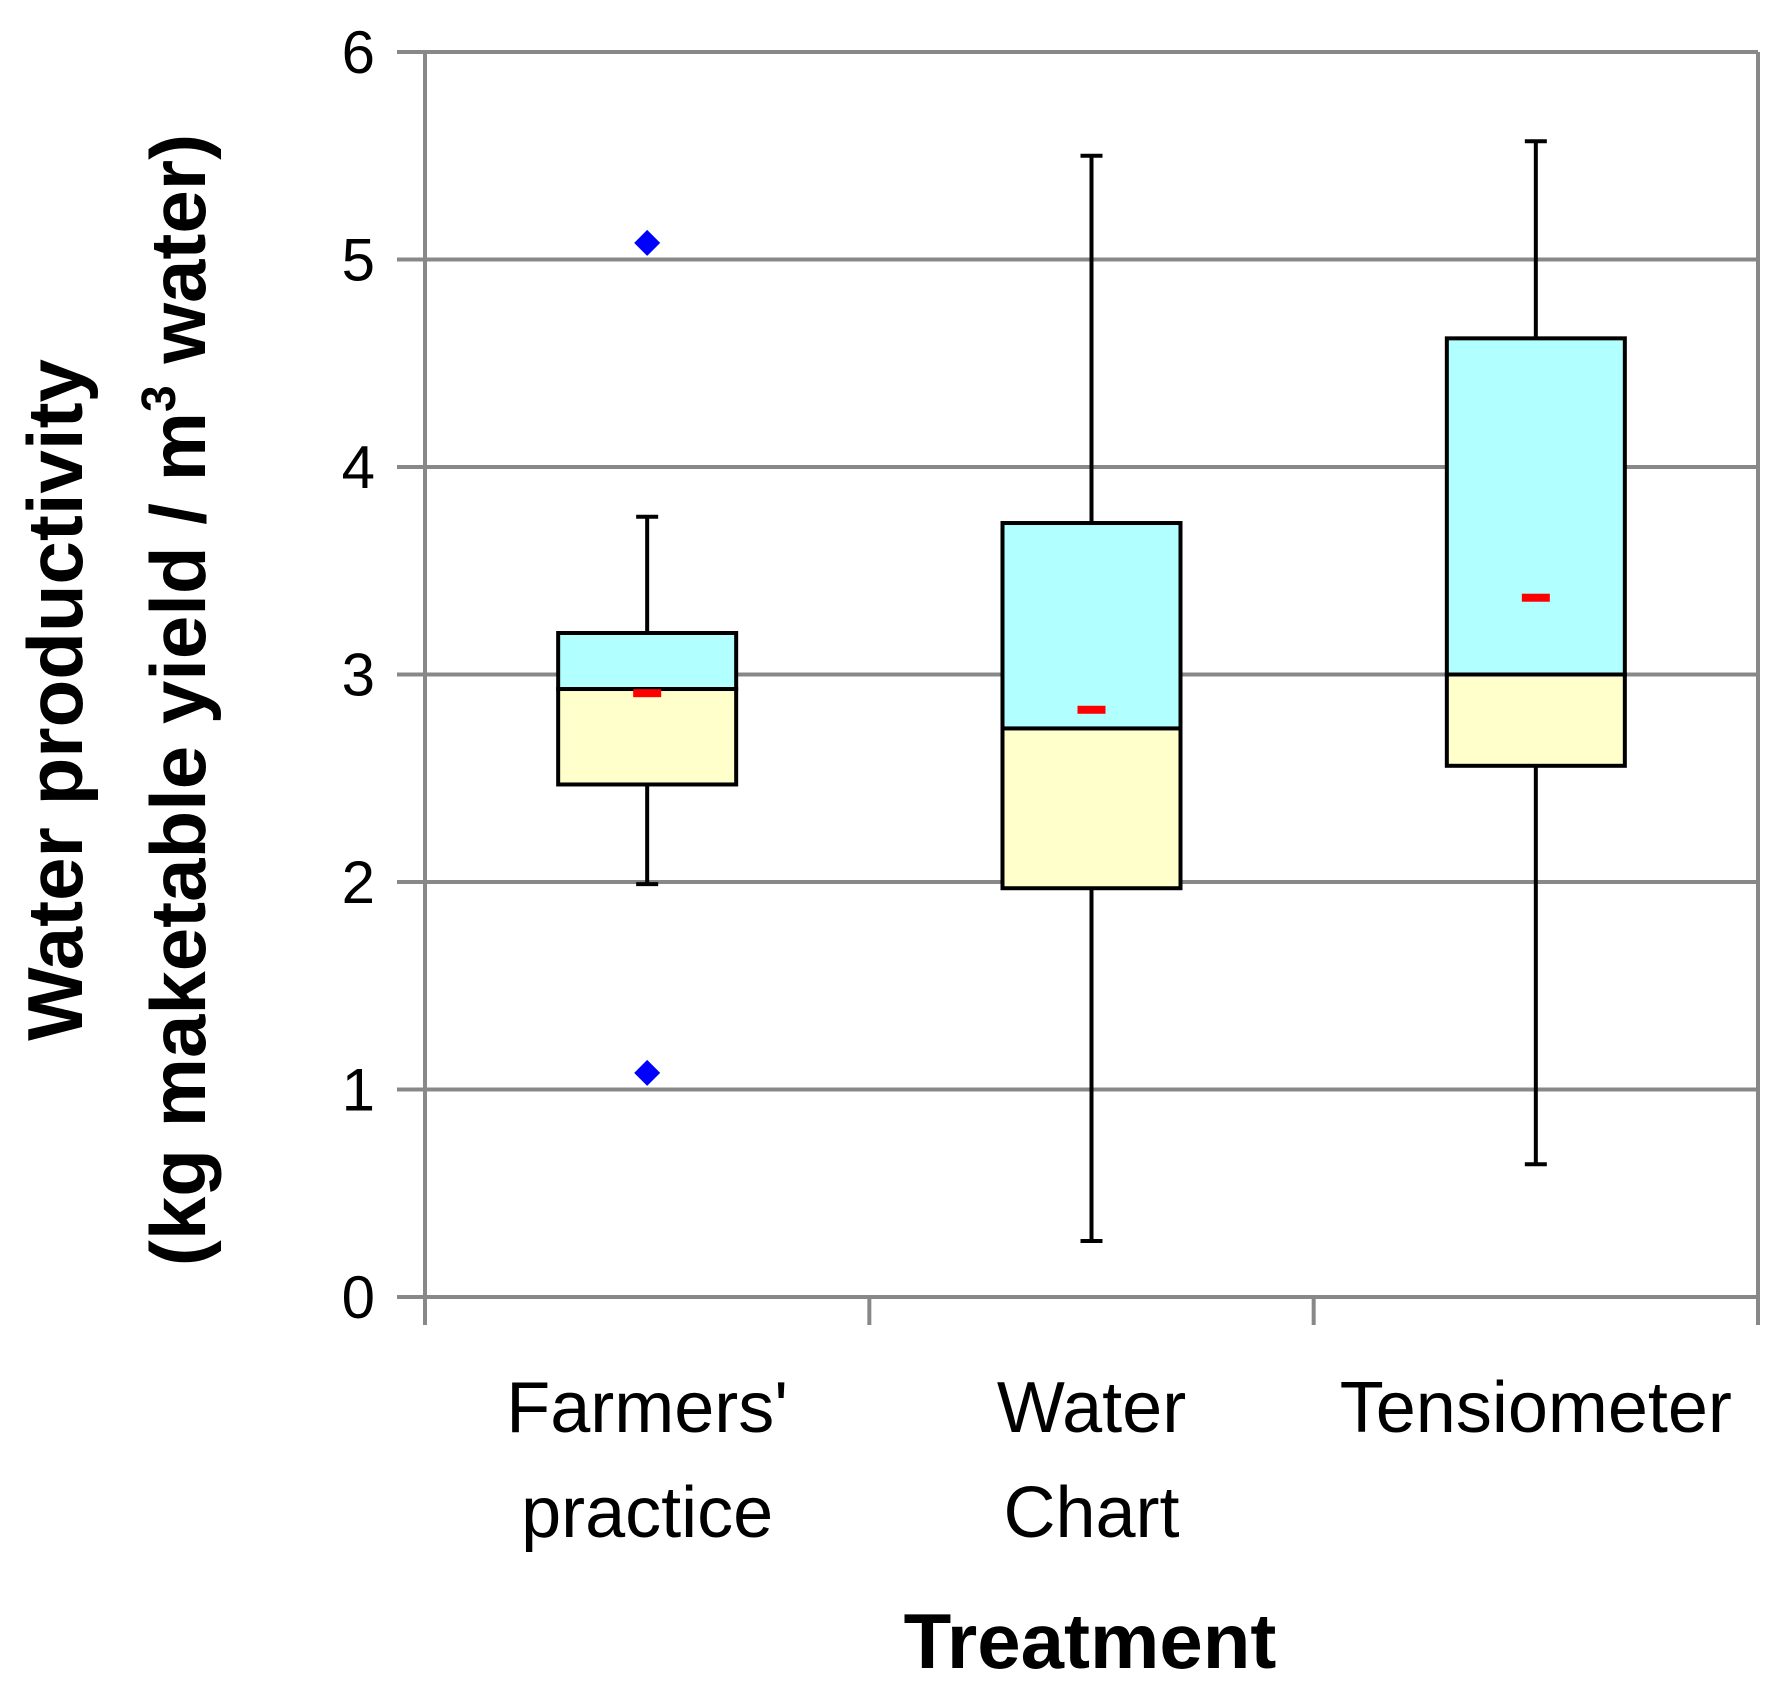 The width and height of the screenshot is (1777, 1705). What do you see at coordinates (358, 467) in the screenshot?
I see `y-tick-label: 4` at bounding box center [358, 467].